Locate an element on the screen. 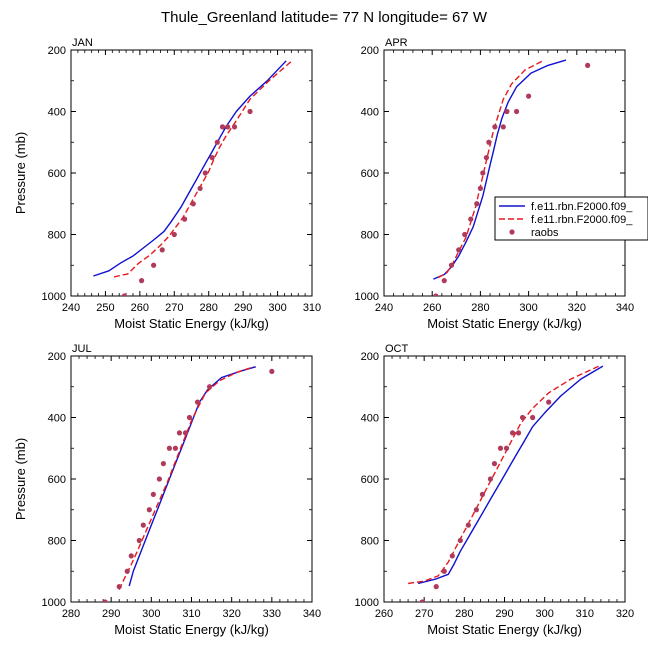 The width and height of the screenshot is (648, 649). x-tick-label: 250 is located at coordinates (105, 308).